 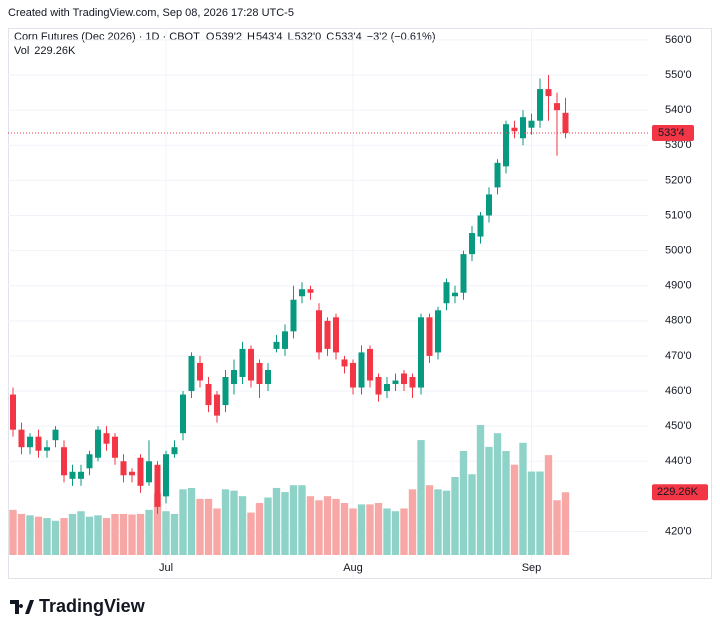 What do you see at coordinates (678, 180) in the screenshot?
I see `y-tick-label: 520'0` at bounding box center [678, 180].